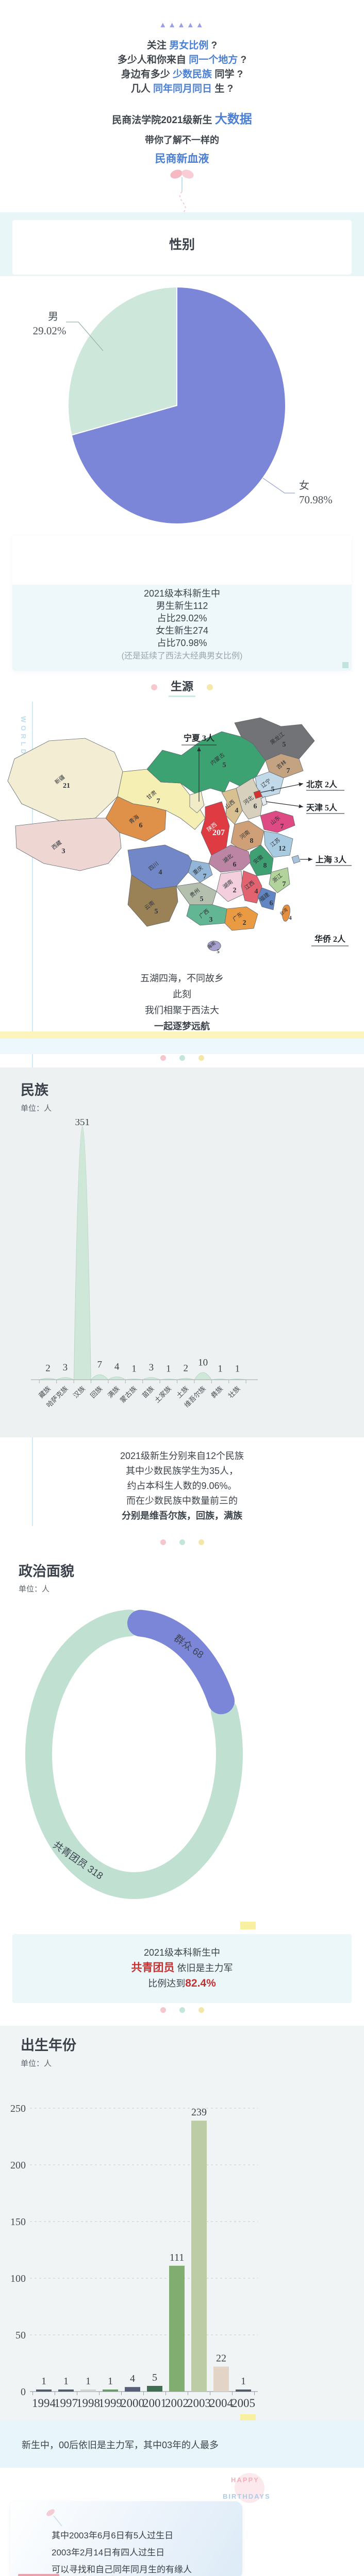 The image size is (364, 2576). I want to click on province-内蒙古, so click(206, 762).